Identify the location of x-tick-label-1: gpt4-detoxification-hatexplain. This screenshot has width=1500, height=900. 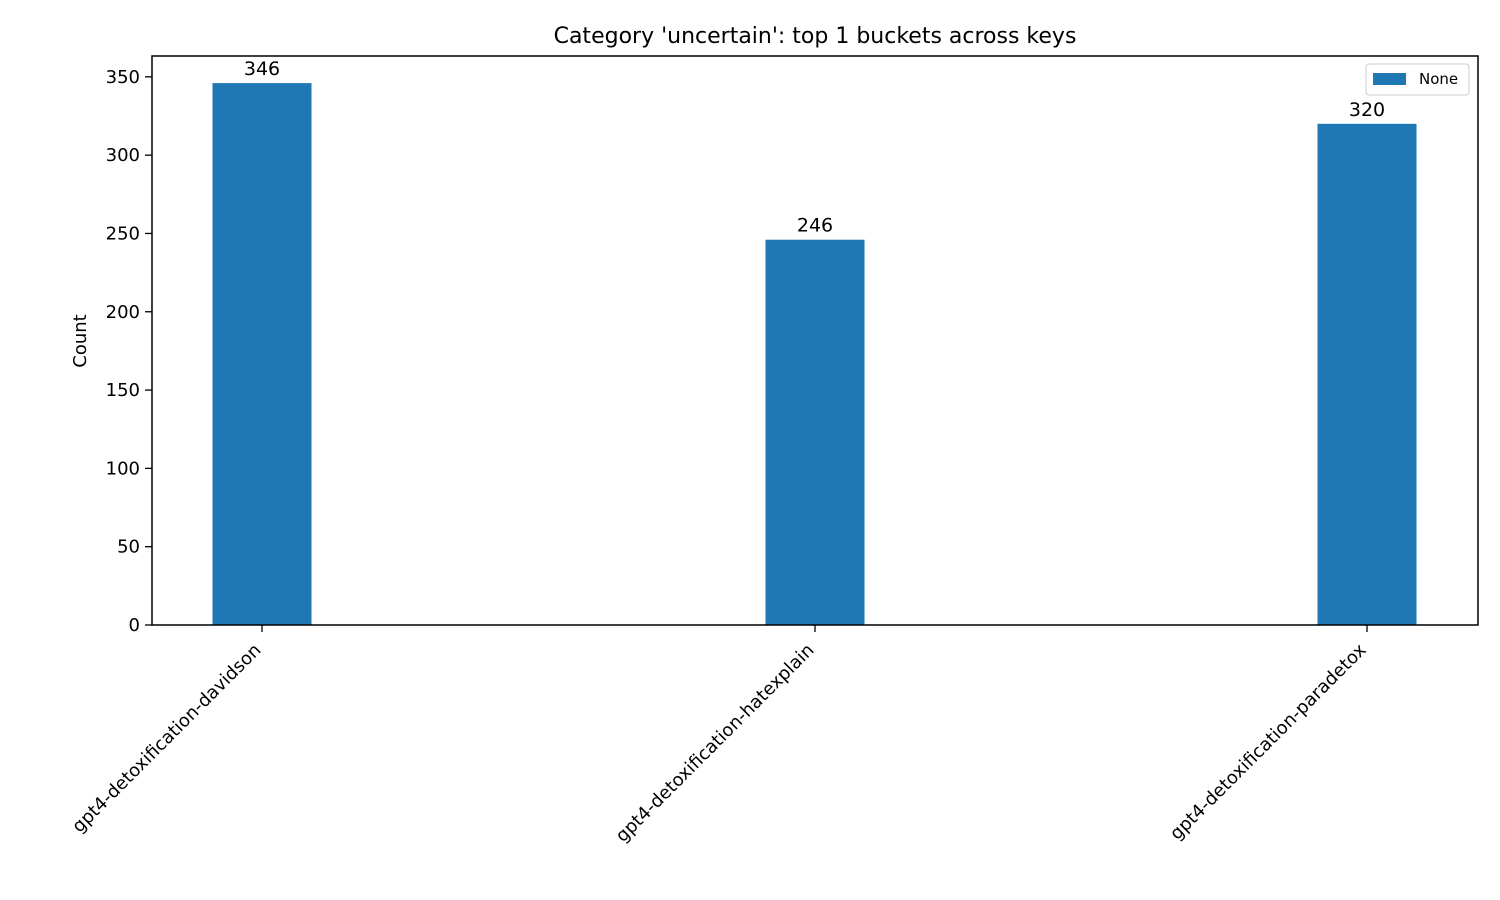
(715, 743).